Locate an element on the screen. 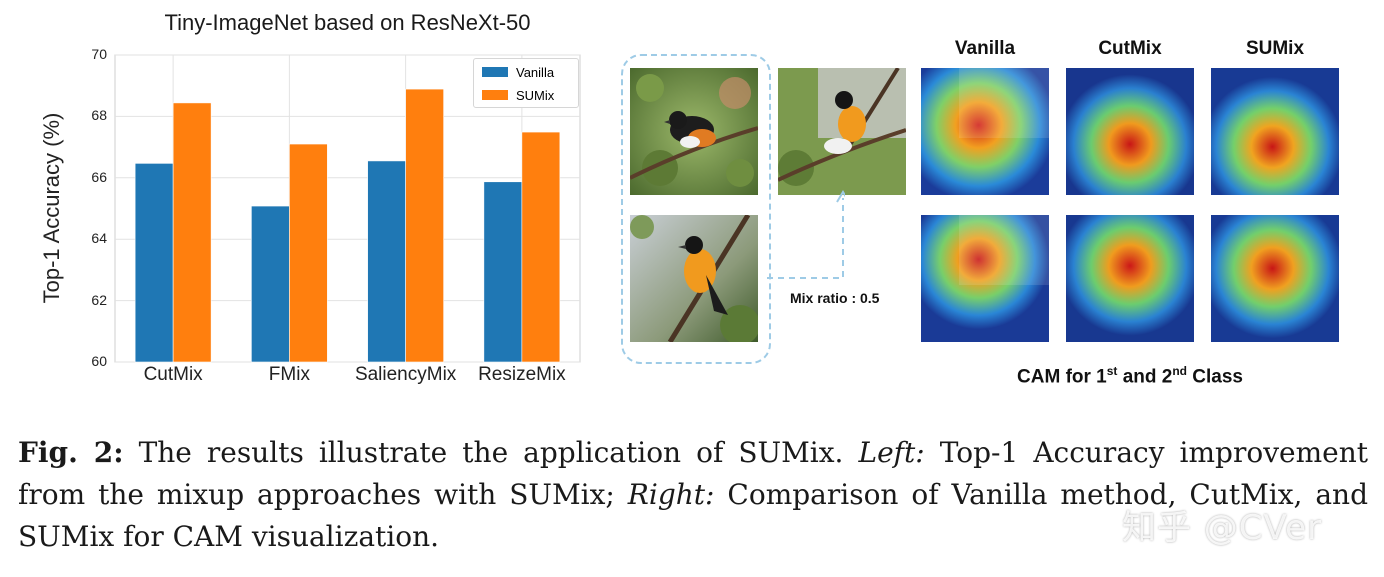 This screenshot has width=1384, height=577. legend-swatch-vanilla is located at coordinates (495, 72).